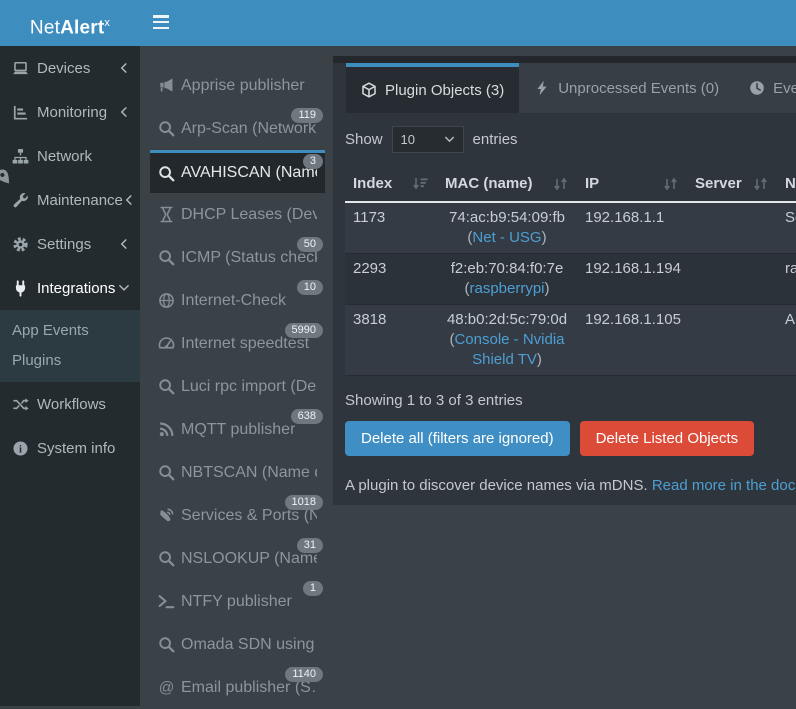  Describe the element at coordinates (370, 319) in the screenshot. I see `cell-index: 3818` at that location.